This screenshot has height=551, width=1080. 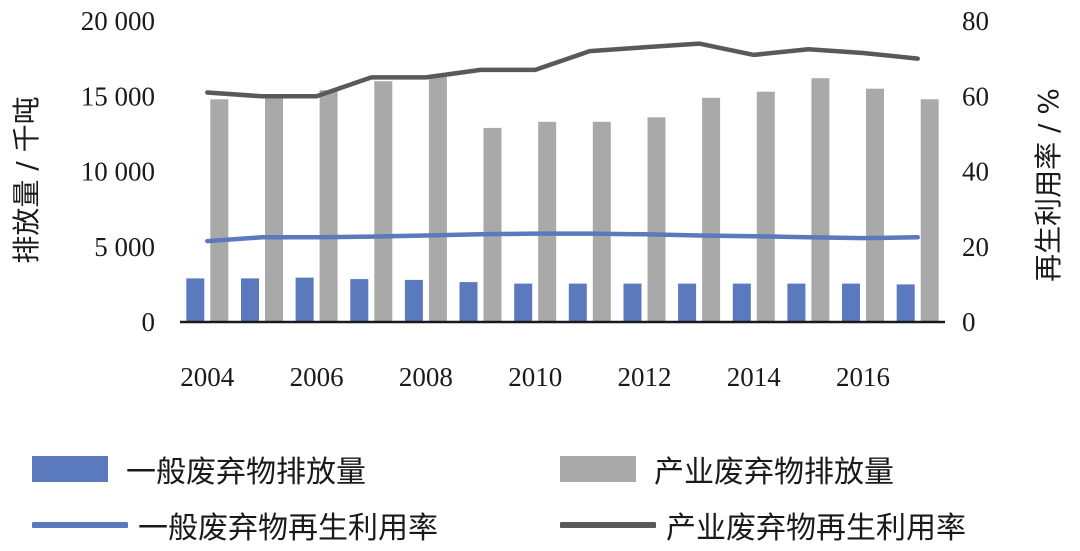 I want to click on right-tick-label-1: 20, so click(x=975, y=247).